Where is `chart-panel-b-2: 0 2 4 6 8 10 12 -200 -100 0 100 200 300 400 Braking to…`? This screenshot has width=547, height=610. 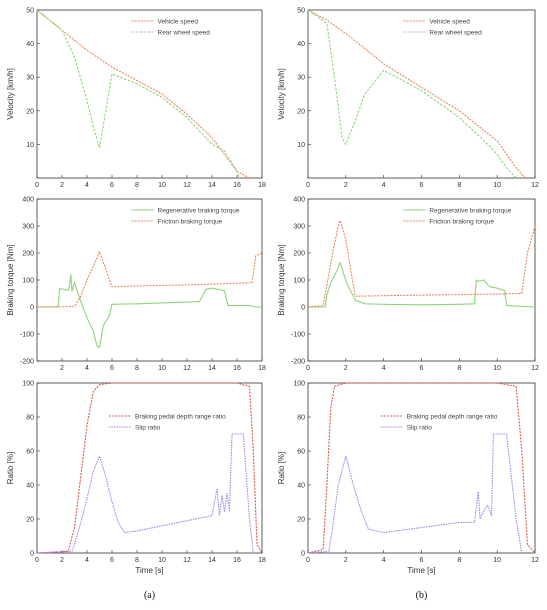 chart-panel-b-2: 0 2 4 6 8 10 12 -200 -100 0 100 200 300 400 Braking to… is located at coordinates (408, 285).